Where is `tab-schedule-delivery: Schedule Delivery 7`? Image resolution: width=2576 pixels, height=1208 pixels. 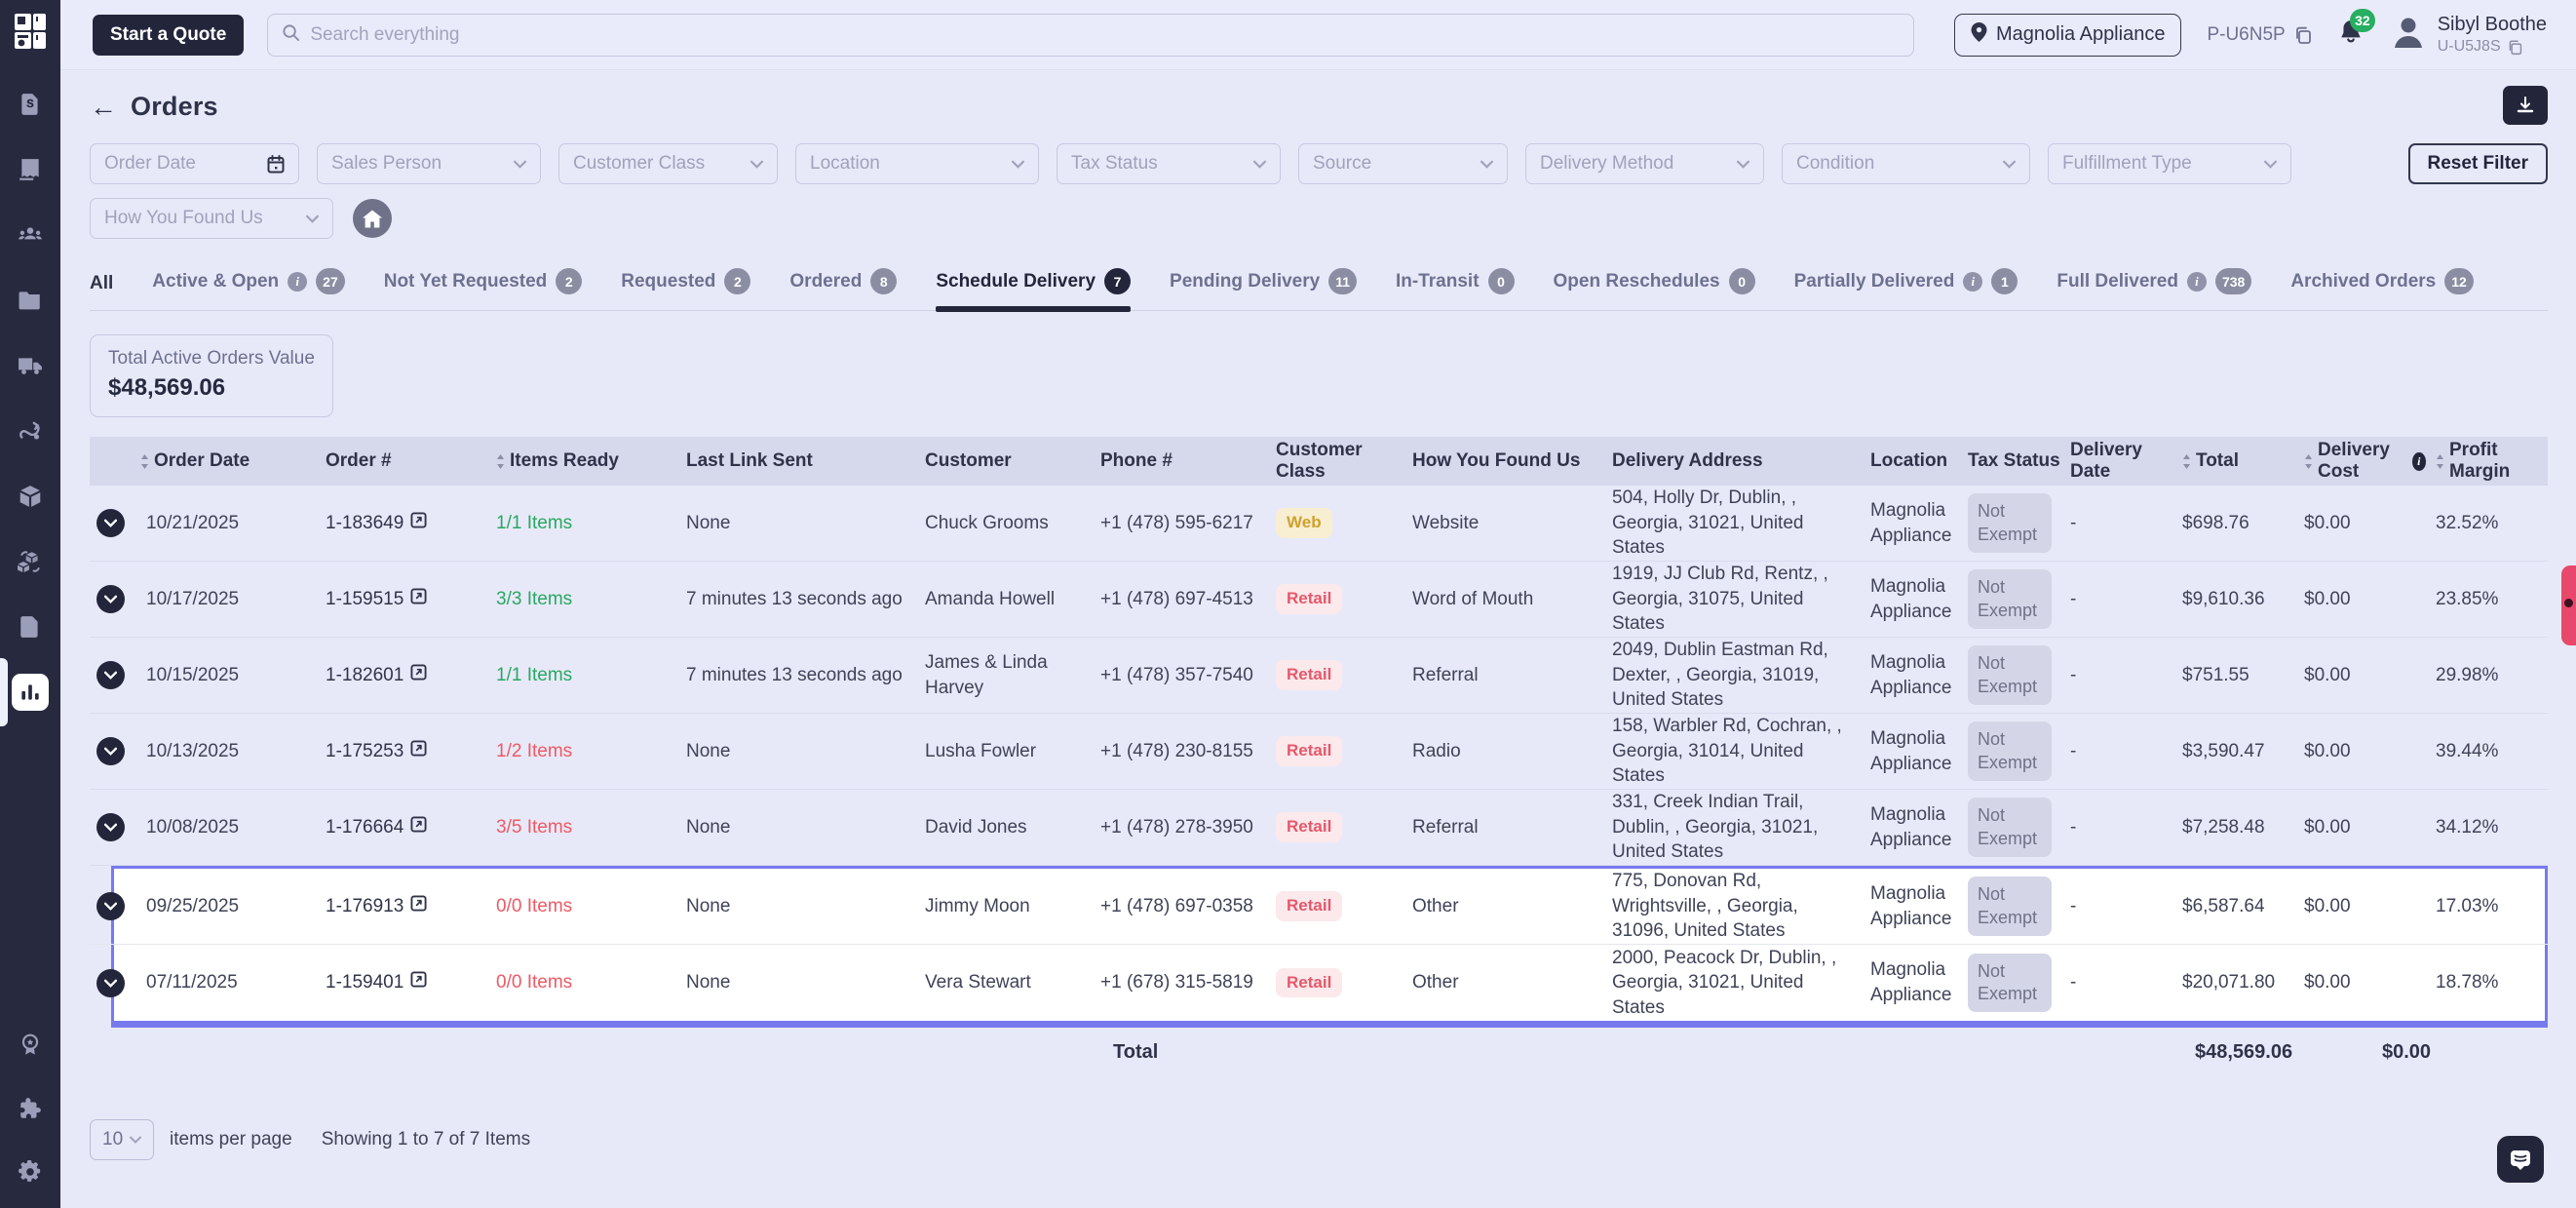 tab-schedule-delivery: Schedule Delivery 7 is located at coordinates (1034, 290).